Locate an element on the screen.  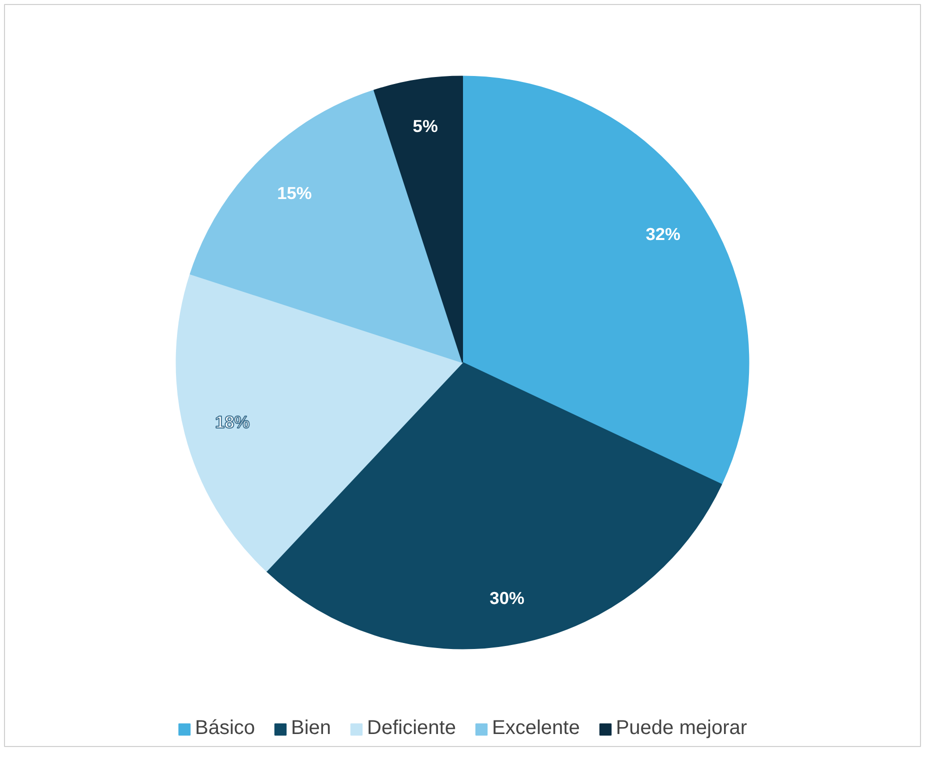
data-label: 15% is located at coordinates (294, 193).